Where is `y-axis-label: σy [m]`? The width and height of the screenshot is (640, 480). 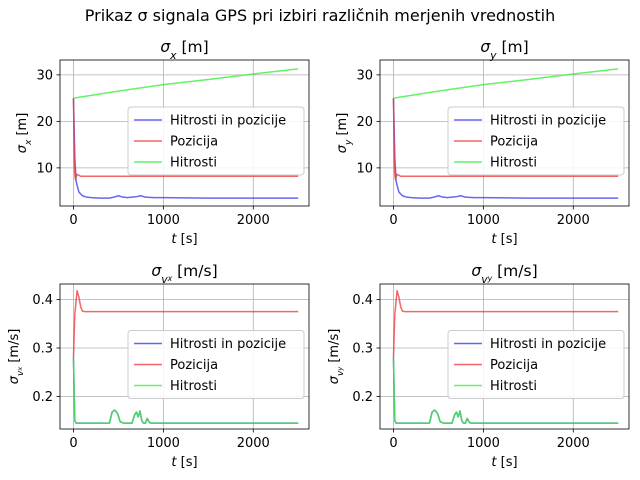
y-axis-label: σy [m] is located at coordinates (344, 133).